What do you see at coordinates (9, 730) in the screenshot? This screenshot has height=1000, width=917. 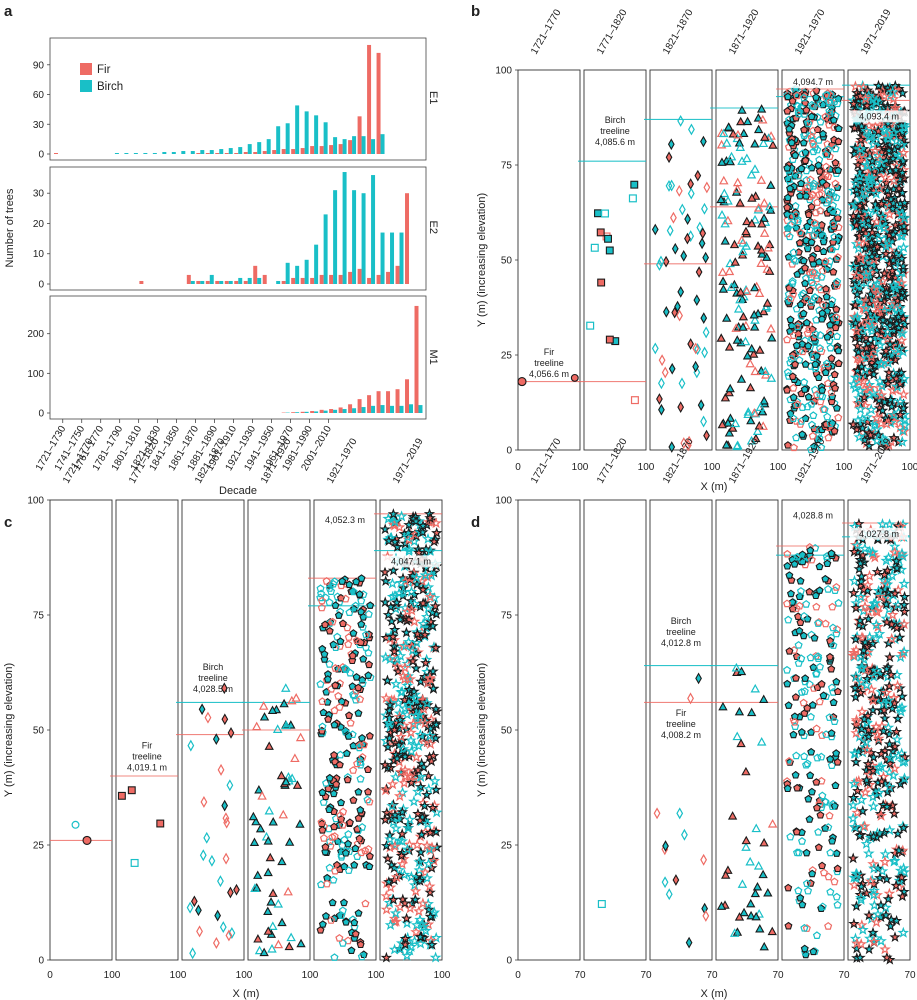 I see `y-axis-label: Y (m) (increasing elevation)` at bounding box center [9, 730].